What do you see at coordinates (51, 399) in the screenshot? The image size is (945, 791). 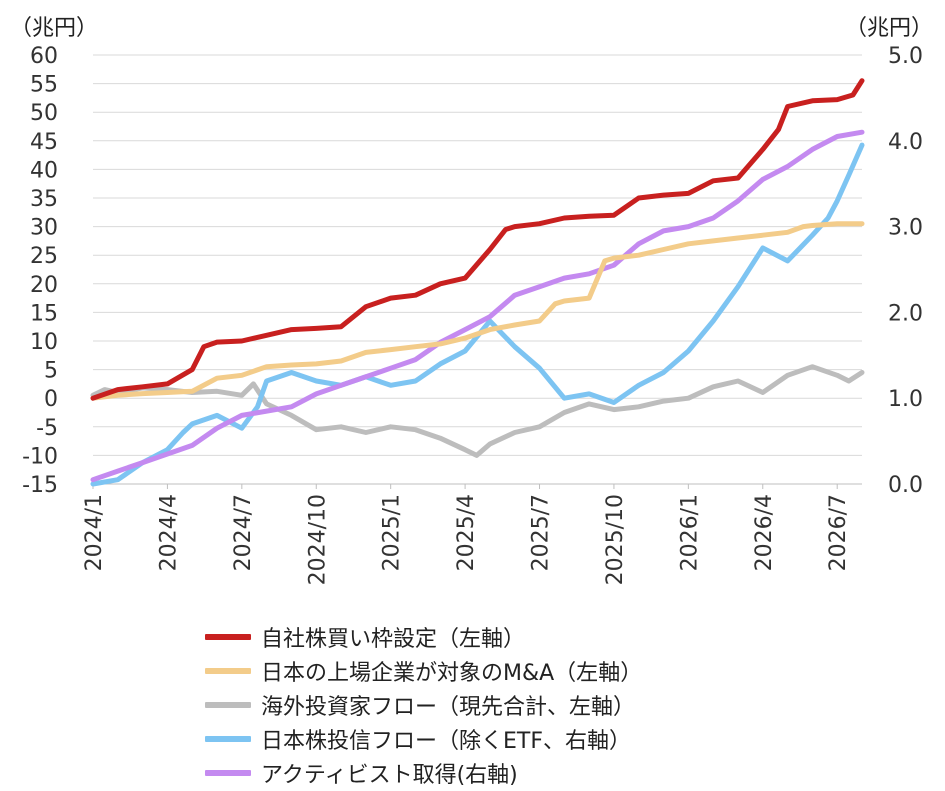 I see `left-tick-label: 0` at bounding box center [51, 399].